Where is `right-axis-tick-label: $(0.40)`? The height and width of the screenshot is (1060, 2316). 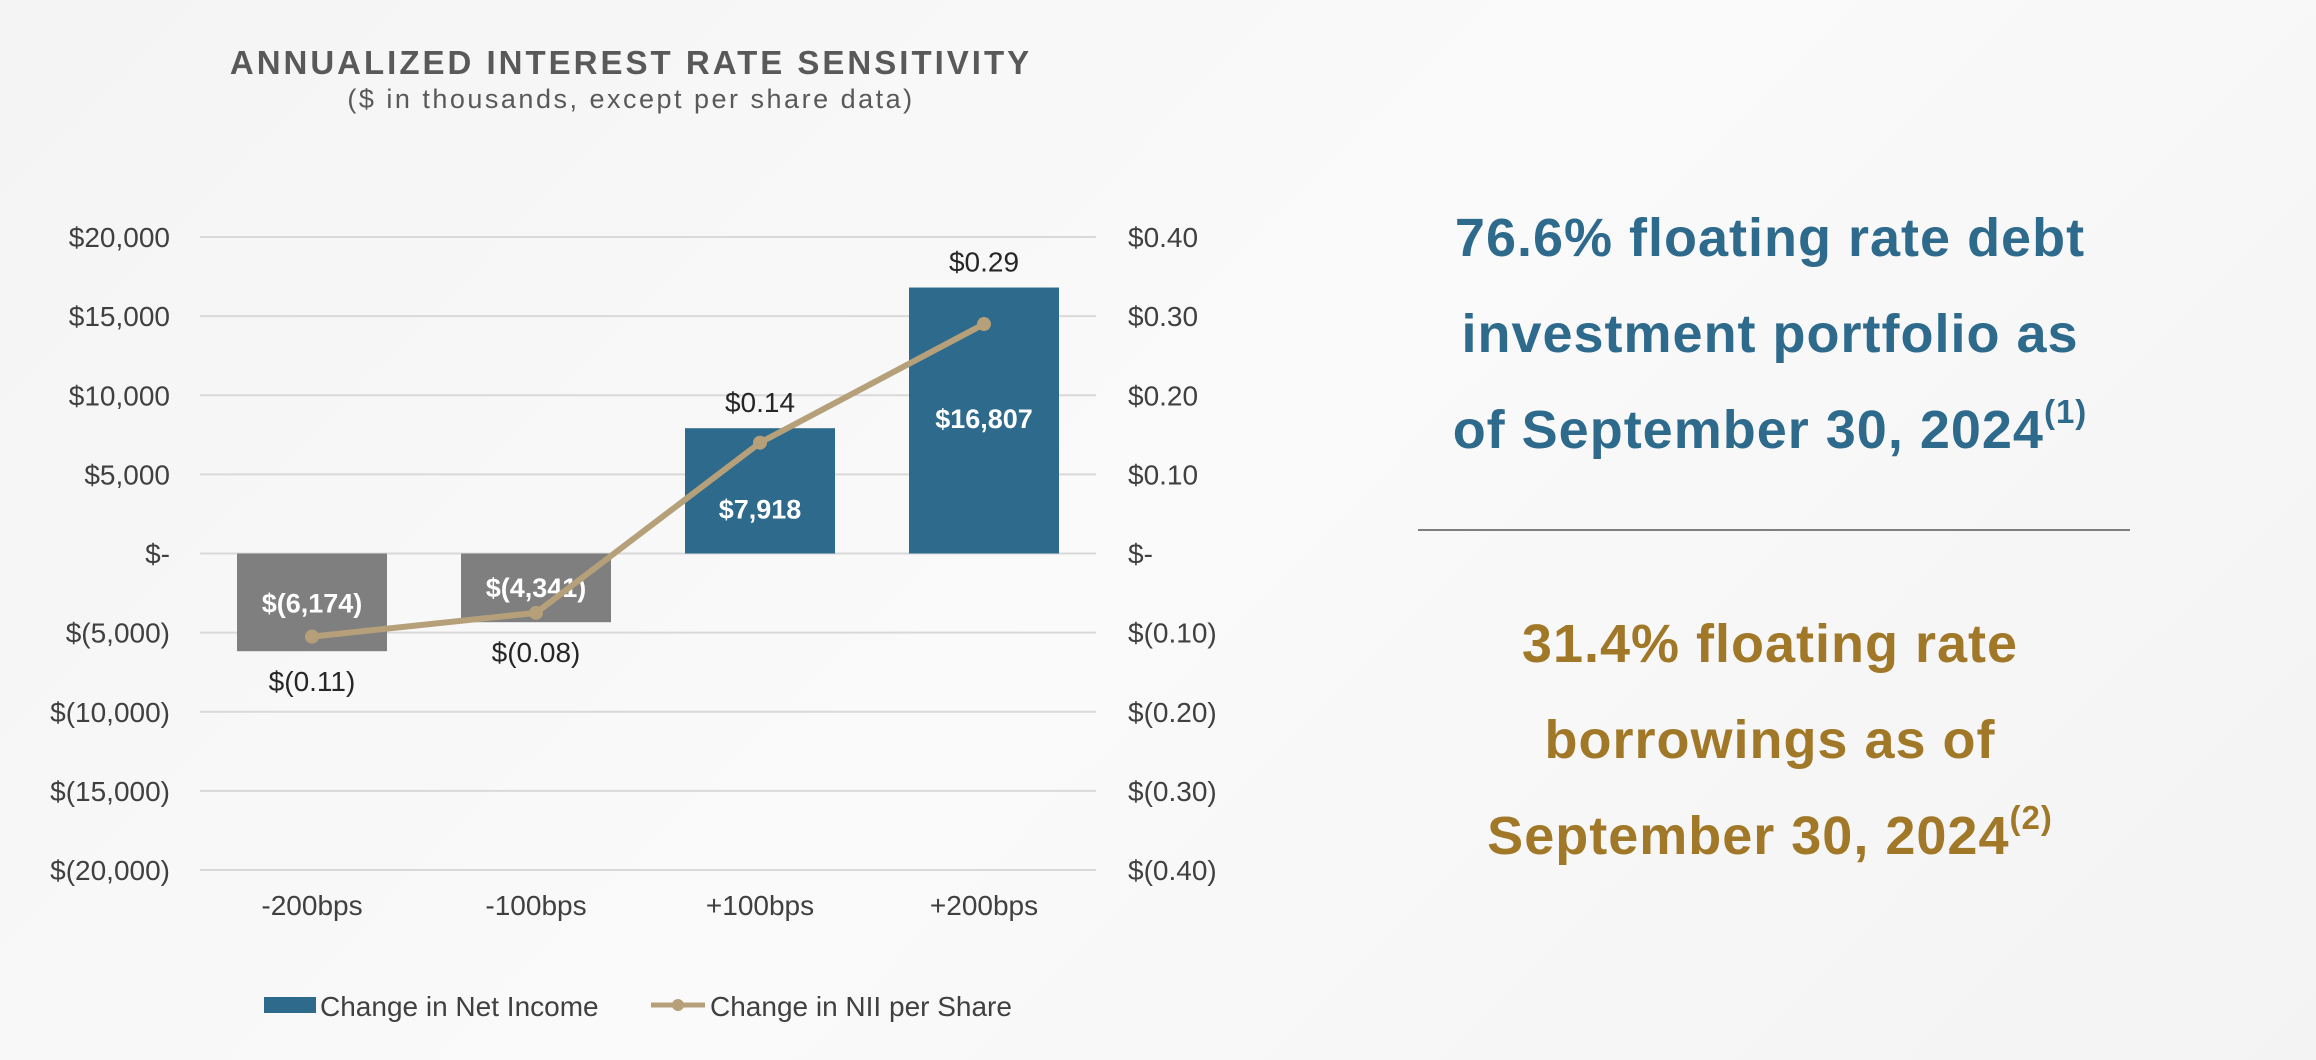 right-axis-tick-label: $(0.40) is located at coordinates (1172, 870).